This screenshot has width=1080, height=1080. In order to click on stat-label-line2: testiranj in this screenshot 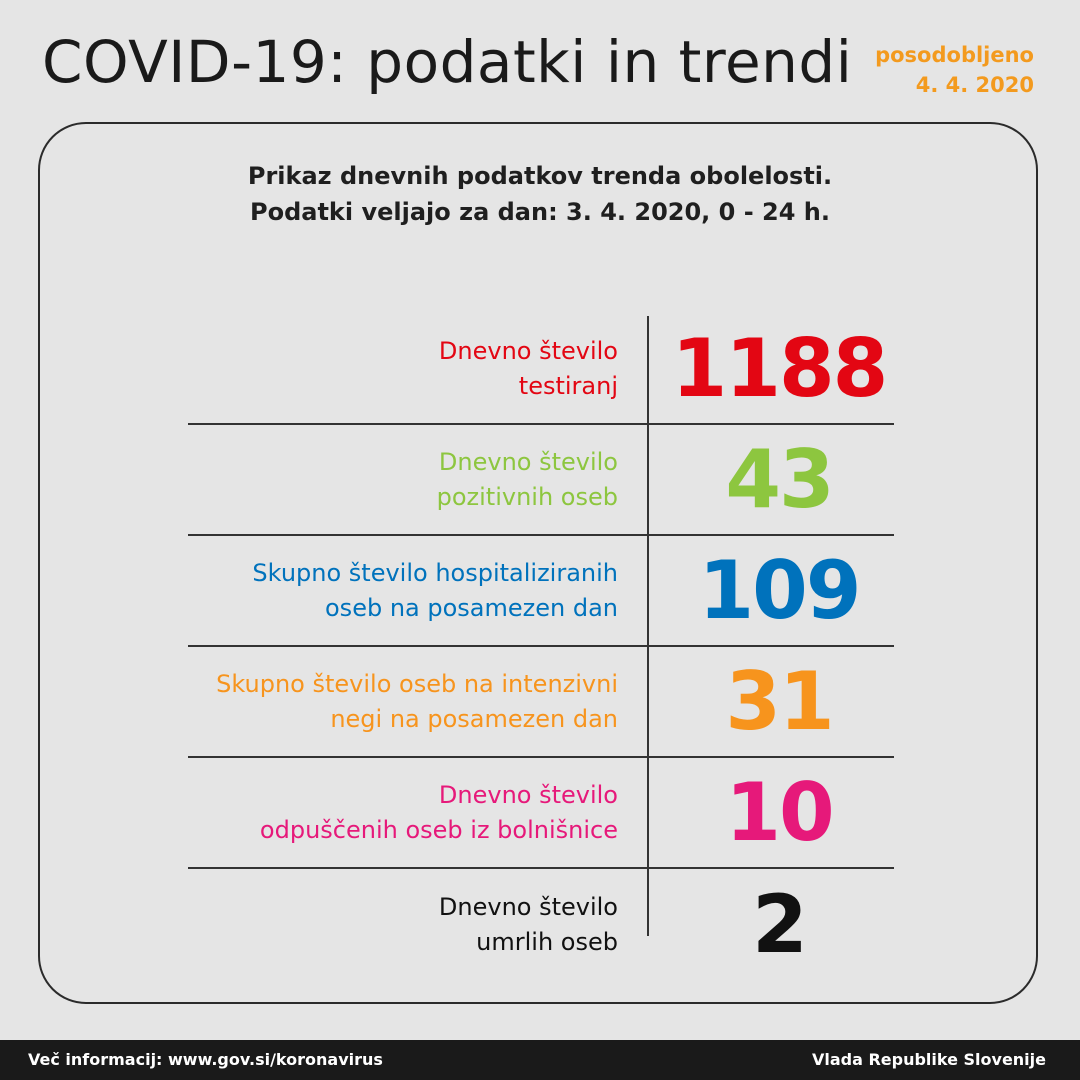, I will do `click(568, 385)`.